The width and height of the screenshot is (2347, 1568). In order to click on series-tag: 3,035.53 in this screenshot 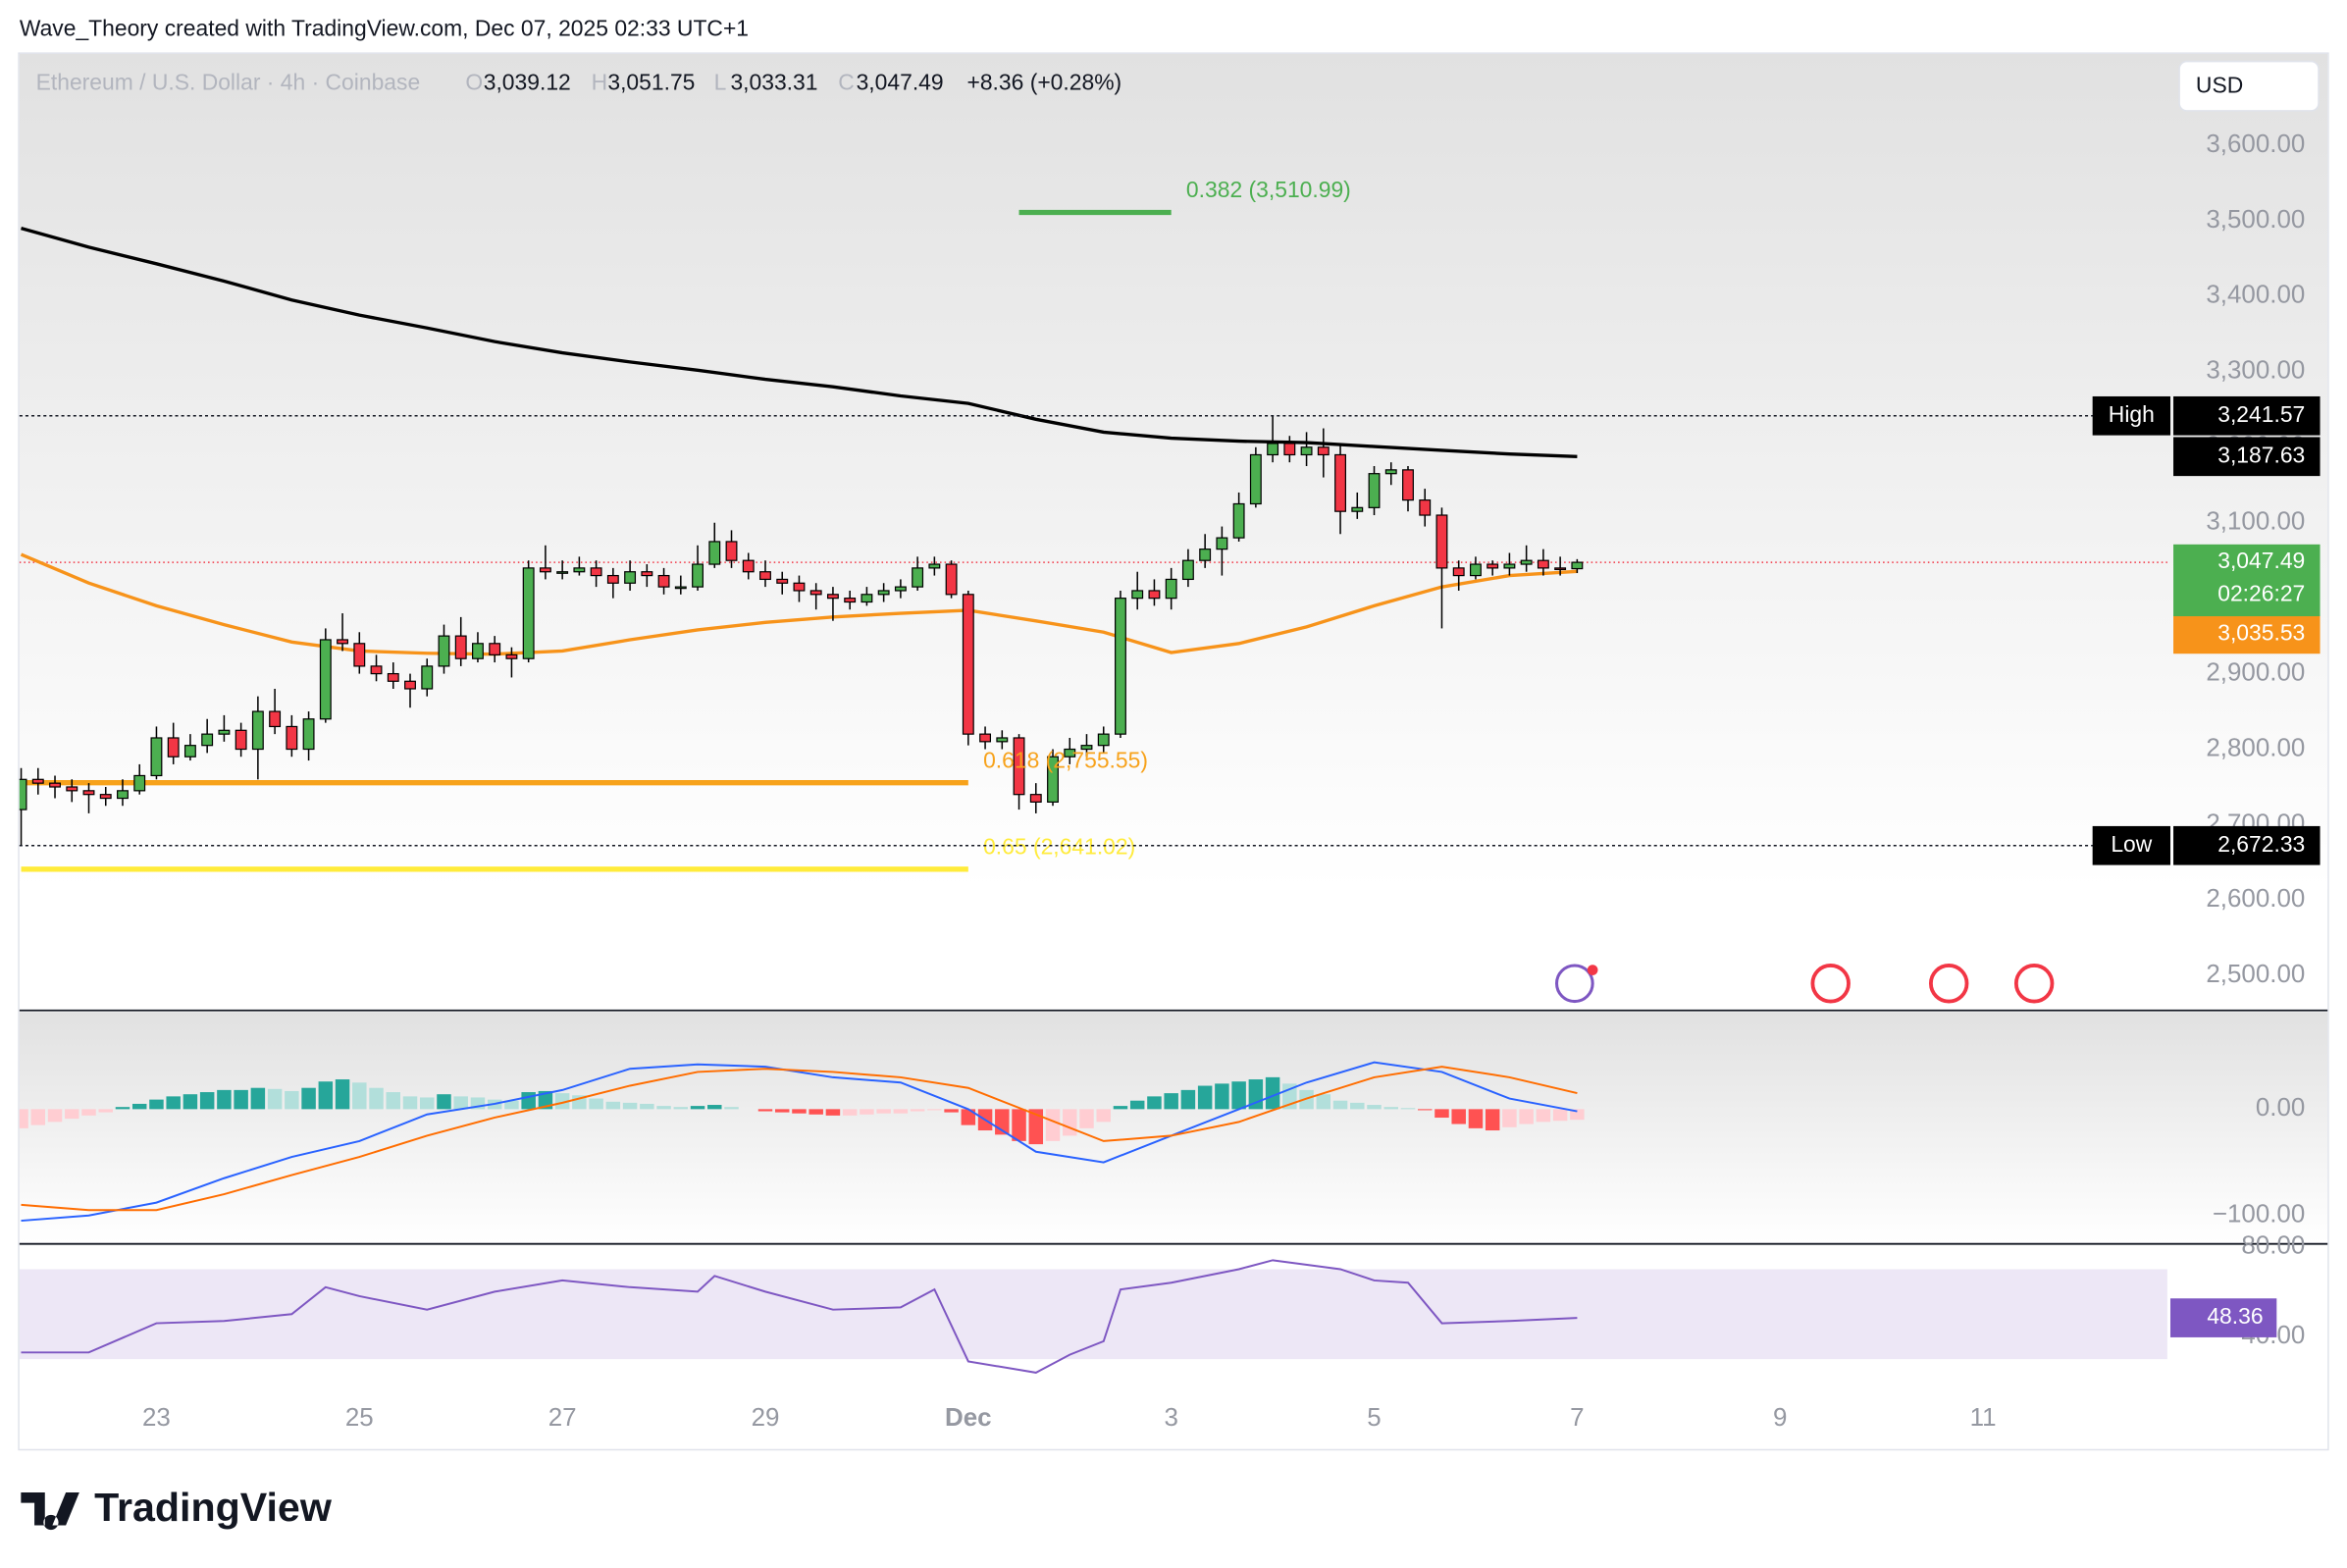, I will do `click(2261, 632)`.